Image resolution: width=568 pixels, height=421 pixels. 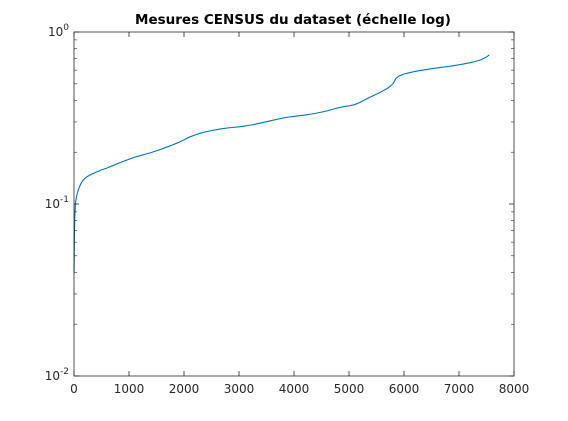 What do you see at coordinates (57, 203) in the screenshot?
I see `y-tick-label: 10⁻¹` at bounding box center [57, 203].